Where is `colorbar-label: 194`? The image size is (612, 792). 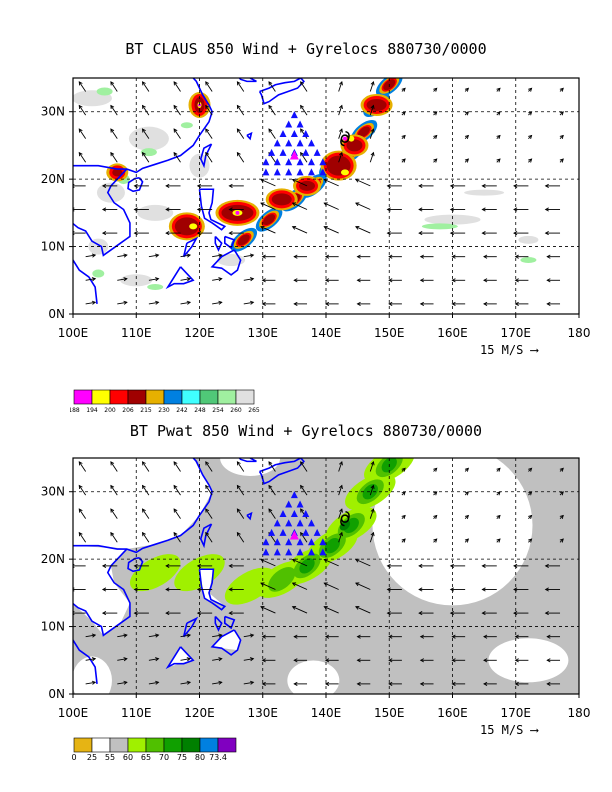
colorbar-label: 194 is located at coordinates (92, 410).